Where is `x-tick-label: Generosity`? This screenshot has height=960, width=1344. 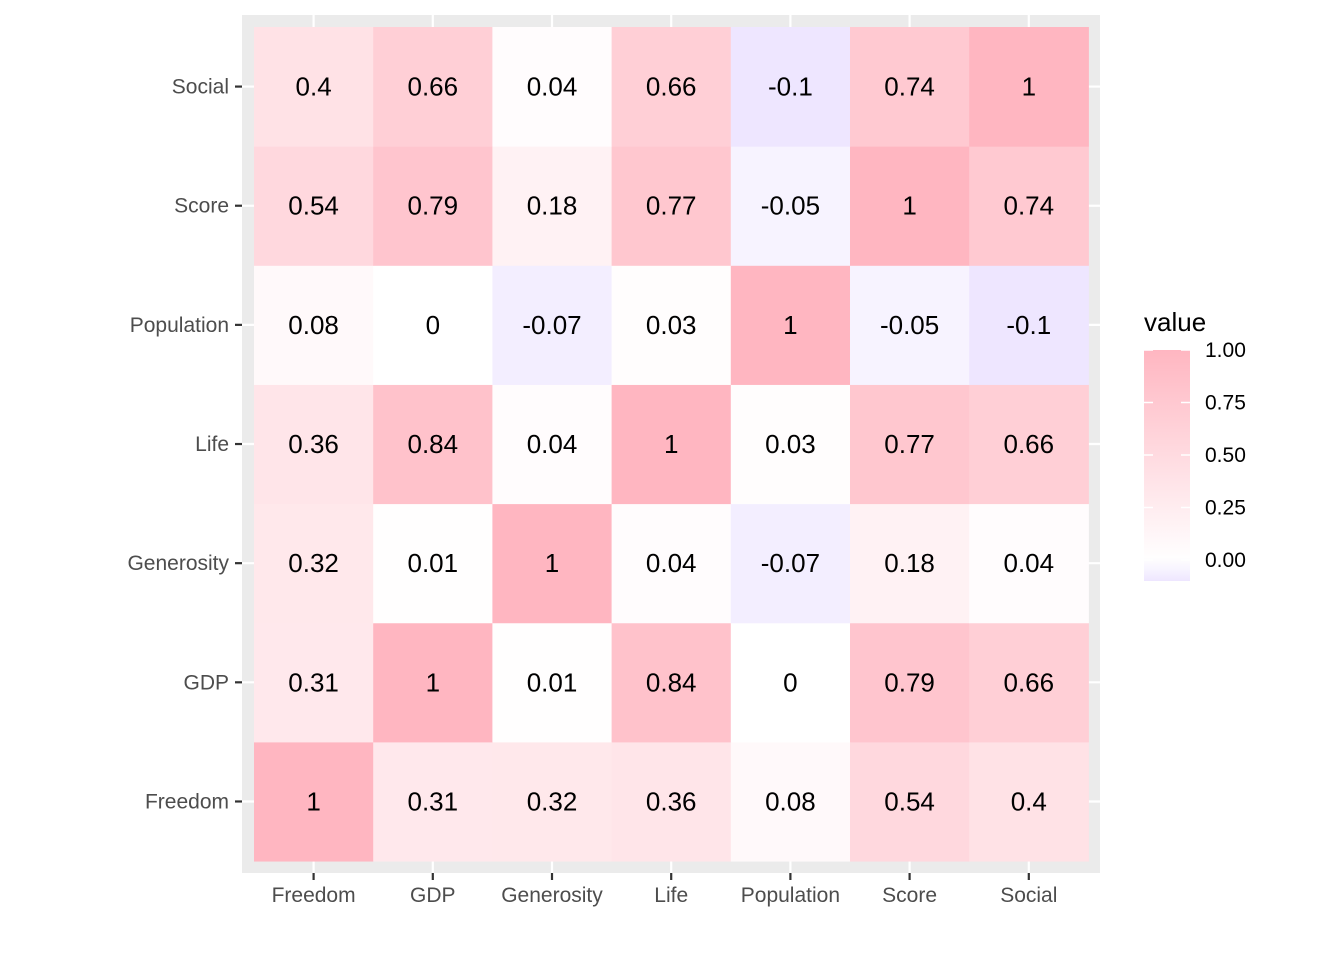
x-tick-label: Generosity is located at coordinates (552, 895).